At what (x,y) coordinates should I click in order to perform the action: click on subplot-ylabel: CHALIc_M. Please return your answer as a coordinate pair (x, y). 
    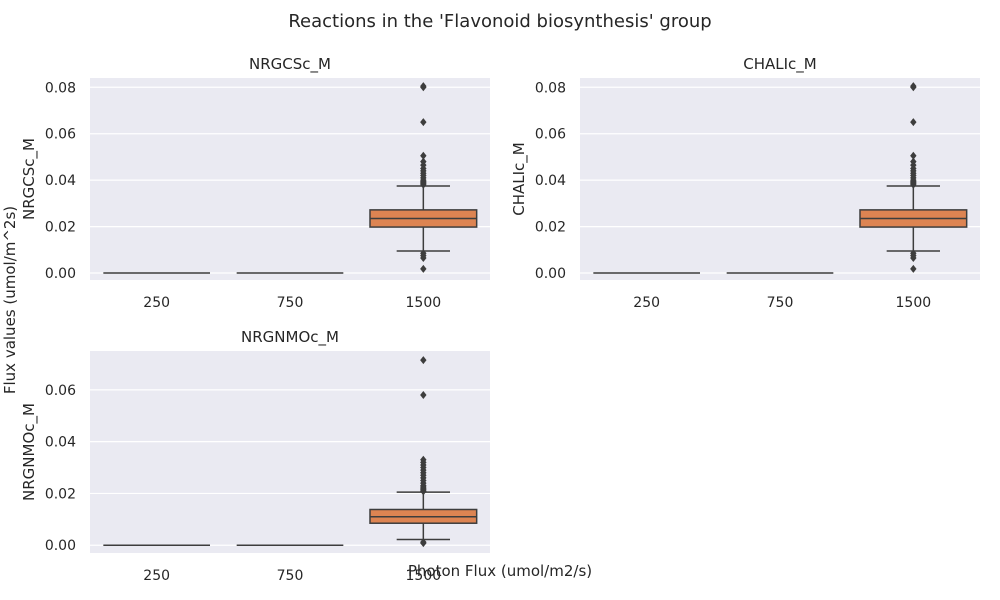
    Looking at the image, I should click on (519, 178).